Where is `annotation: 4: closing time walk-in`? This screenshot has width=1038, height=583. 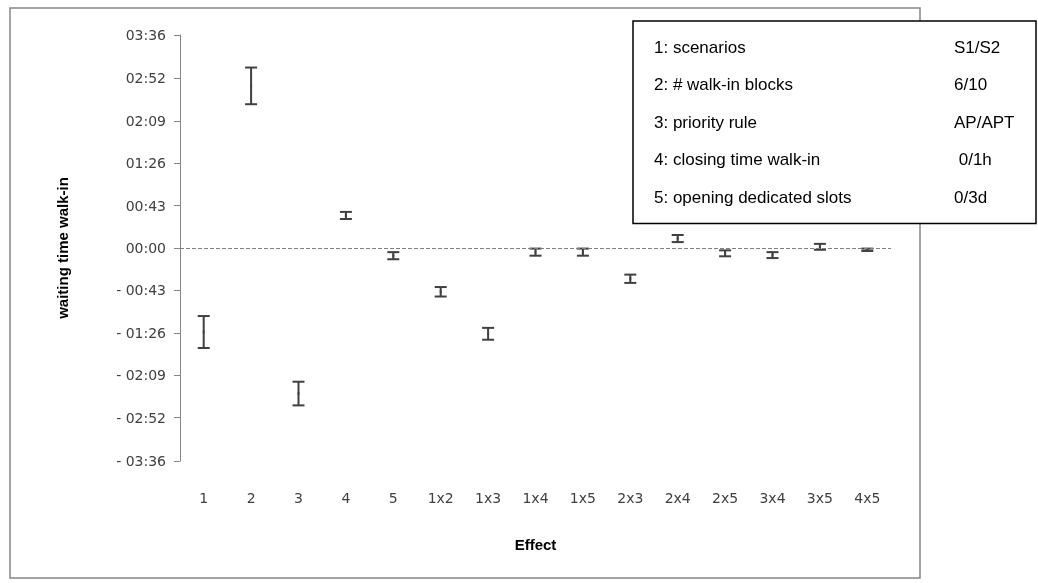
annotation: 4: closing time walk-in is located at coordinates (737, 159).